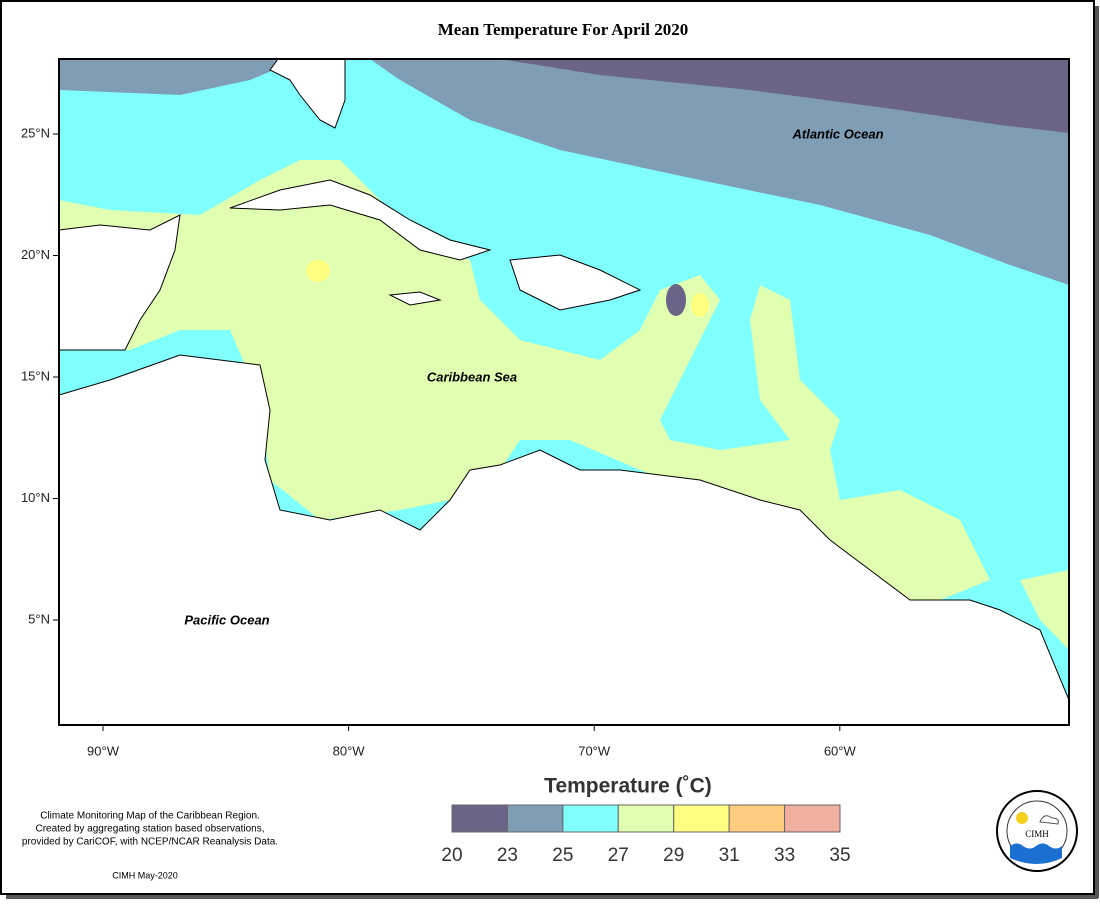 This screenshot has height=905, width=1100. I want to click on lat-tick-label: 25°N, so click(35, 132).